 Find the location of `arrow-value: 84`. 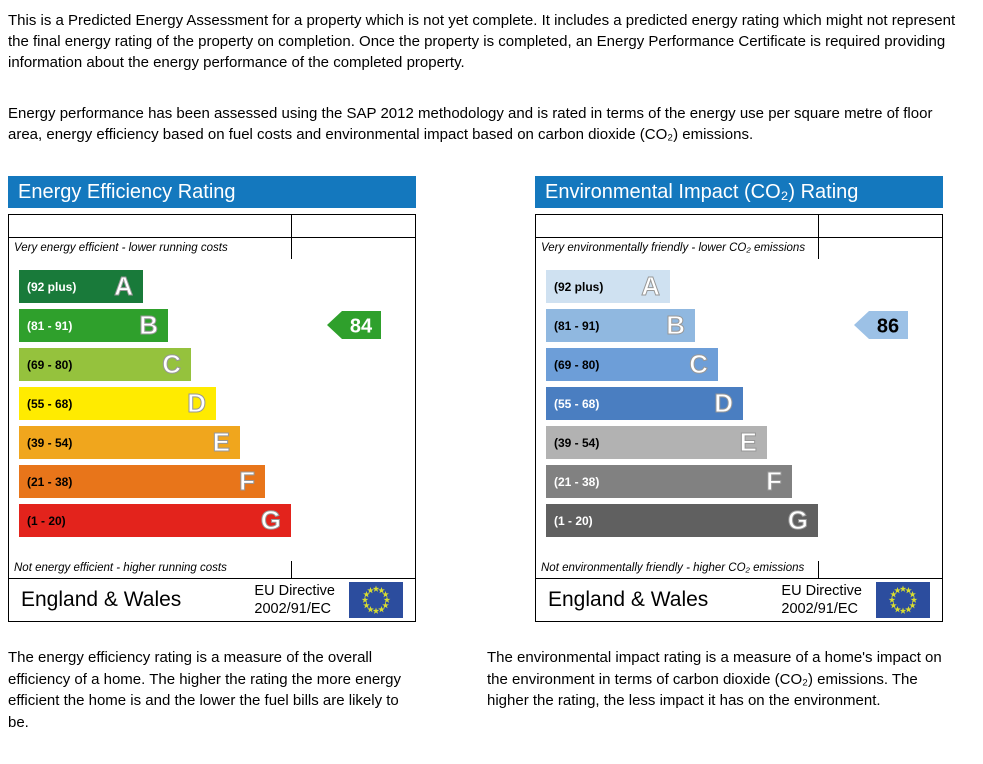

arrow-value: 84 is located at coordinates (361, 327).